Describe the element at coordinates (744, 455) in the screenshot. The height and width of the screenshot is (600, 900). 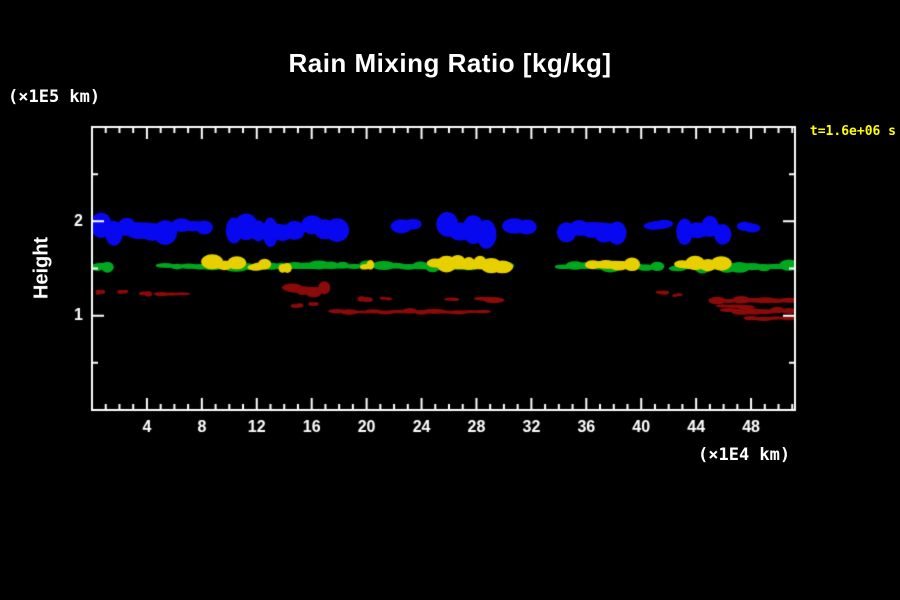
I see `x-axis-unit-label: (×1E4 km)` at that location.